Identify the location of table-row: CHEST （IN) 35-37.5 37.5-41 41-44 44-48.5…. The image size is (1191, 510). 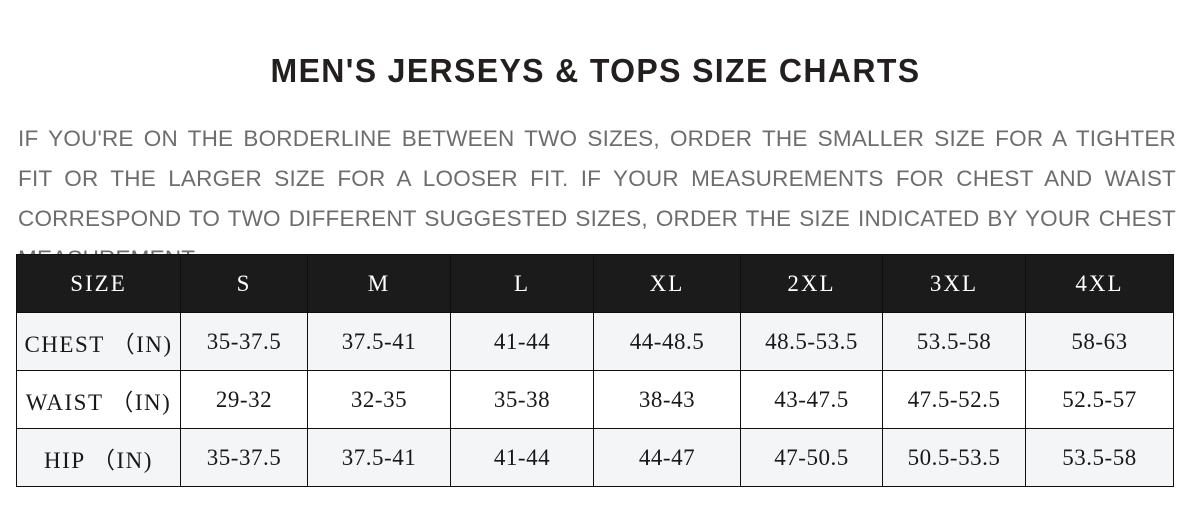
(595, 341).